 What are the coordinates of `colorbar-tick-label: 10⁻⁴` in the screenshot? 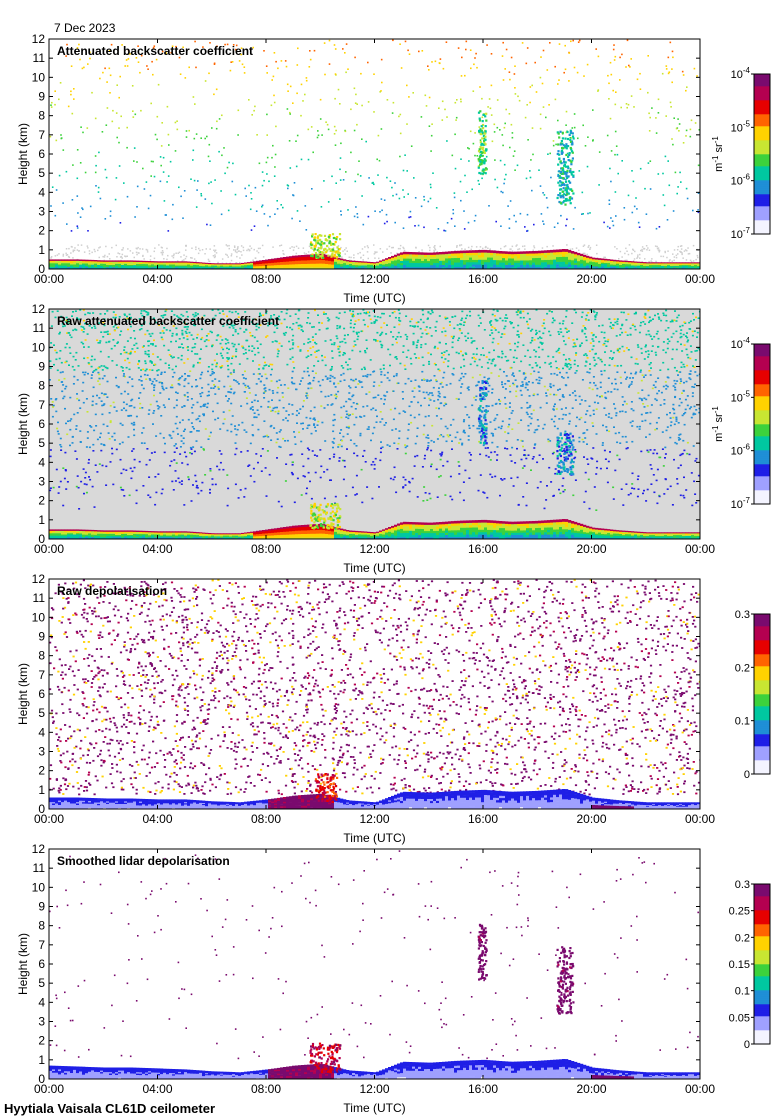 It's located at (741, 73).